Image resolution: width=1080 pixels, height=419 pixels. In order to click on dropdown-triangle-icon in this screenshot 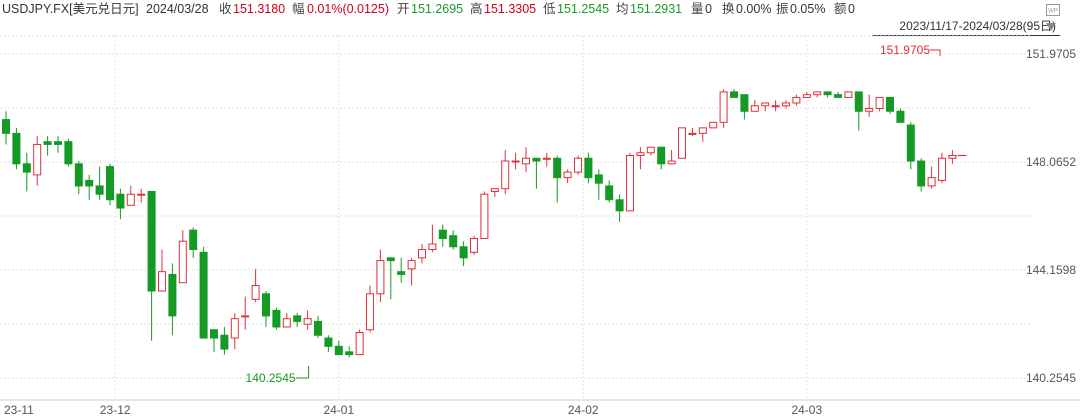, I will do `click(1051, 27)`.